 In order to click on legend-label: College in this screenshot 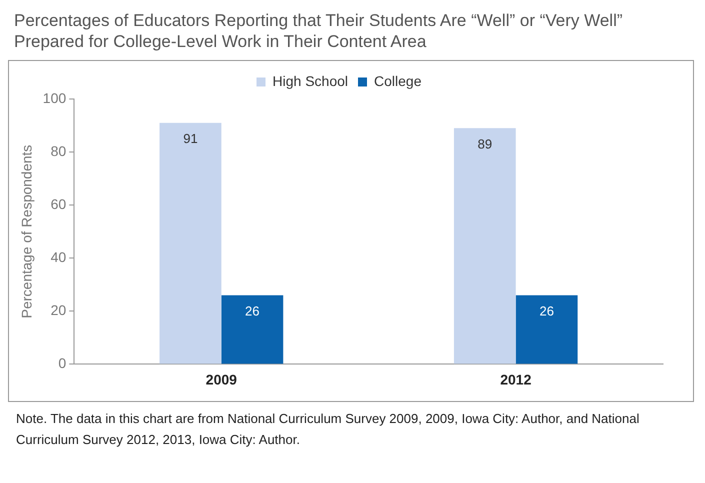, I will do `click(398, 80)`.